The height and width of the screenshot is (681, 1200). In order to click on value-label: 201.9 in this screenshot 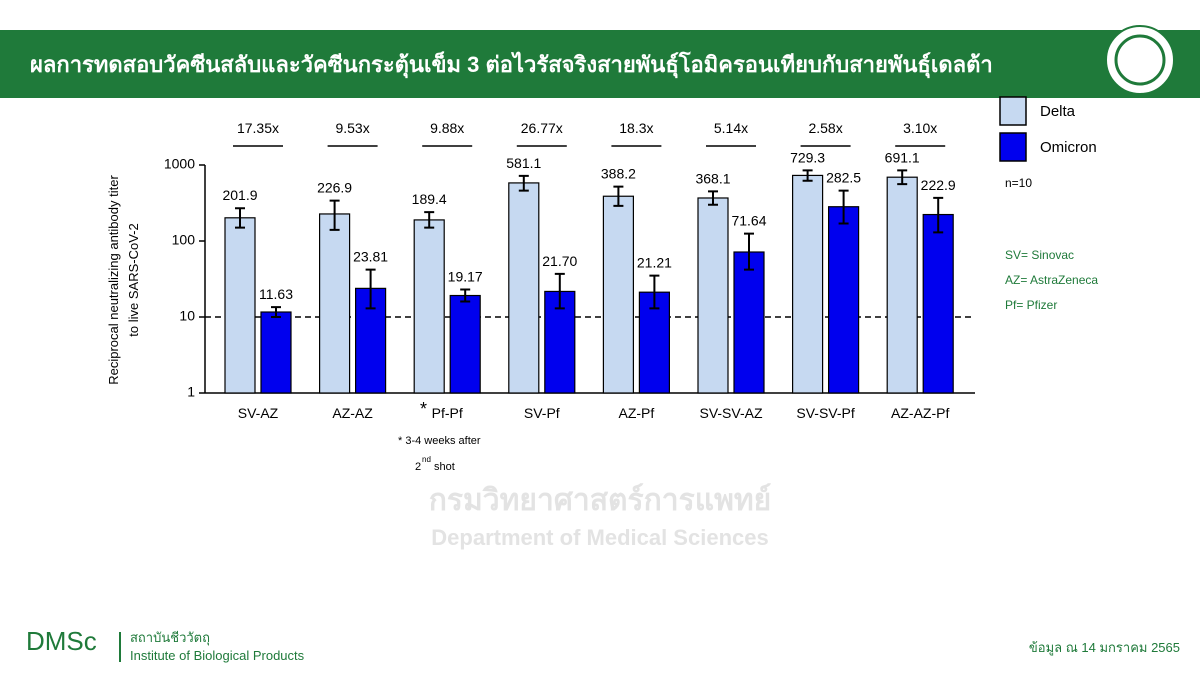, I will do `click(239, 195)`.